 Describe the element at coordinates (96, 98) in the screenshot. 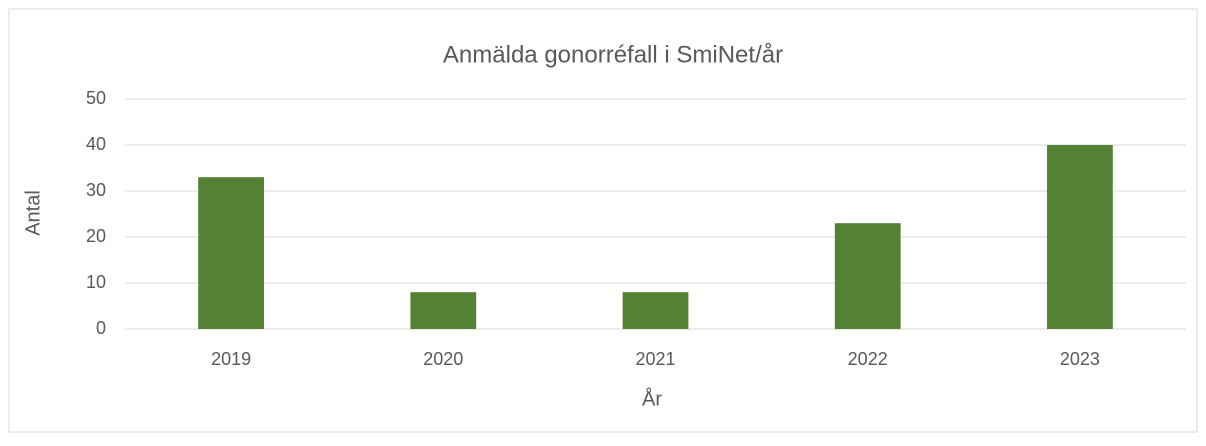

I see `y-tick-label: 50` at that location.